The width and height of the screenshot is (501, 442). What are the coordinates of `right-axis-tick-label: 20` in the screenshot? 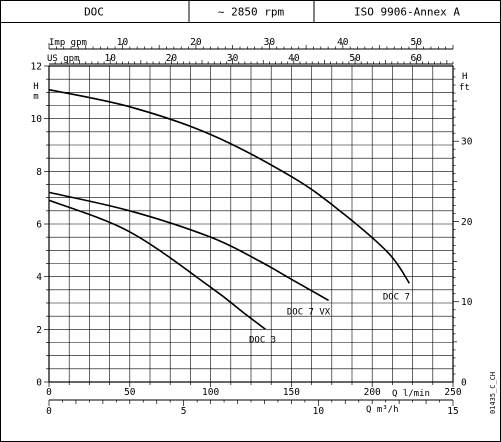 It's located at (467, 222).